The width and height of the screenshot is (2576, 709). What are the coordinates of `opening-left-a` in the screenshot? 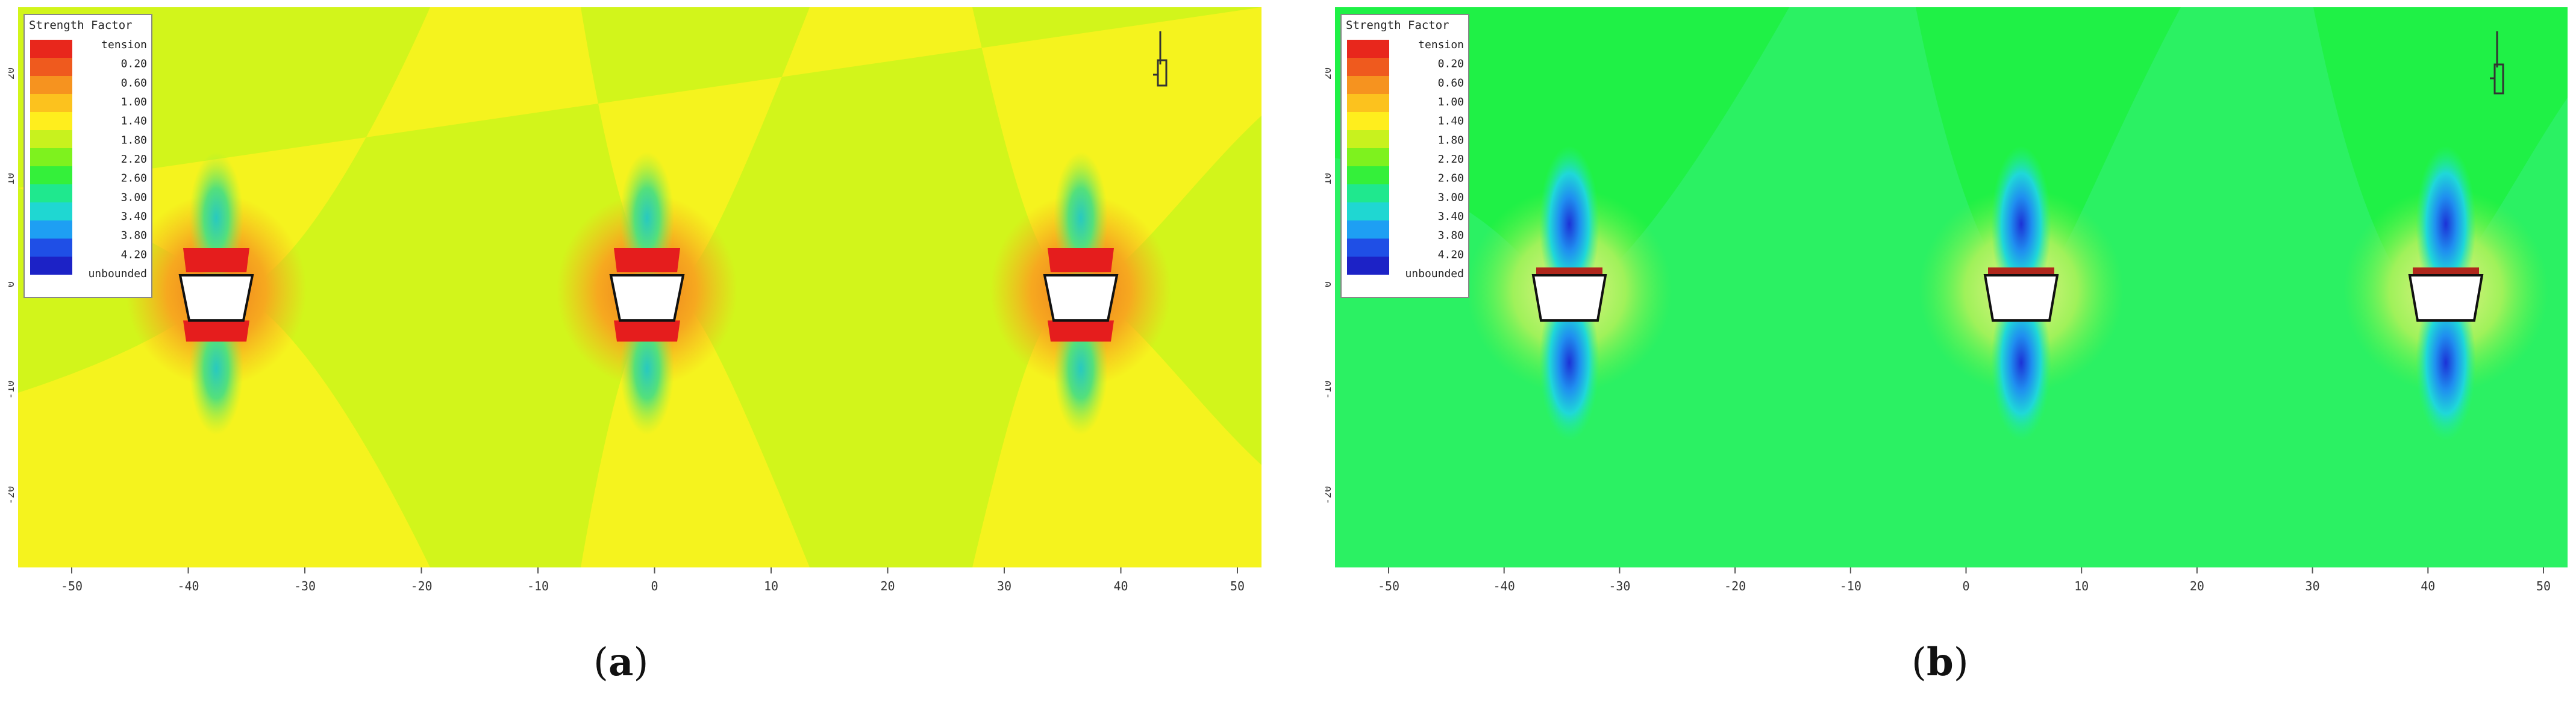 It's located at (217, 293).